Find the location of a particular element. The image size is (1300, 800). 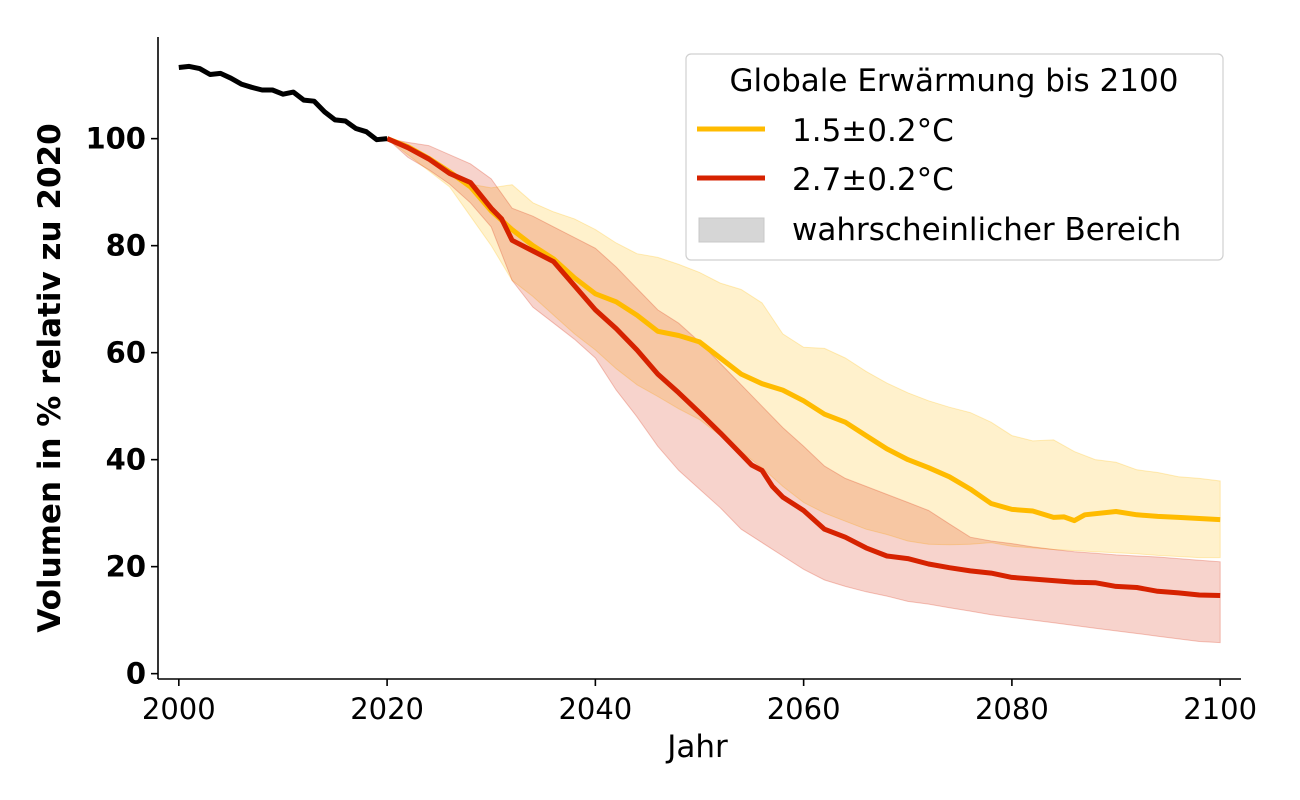

y-tick-label: 40 is located at coordinates (126, 460).